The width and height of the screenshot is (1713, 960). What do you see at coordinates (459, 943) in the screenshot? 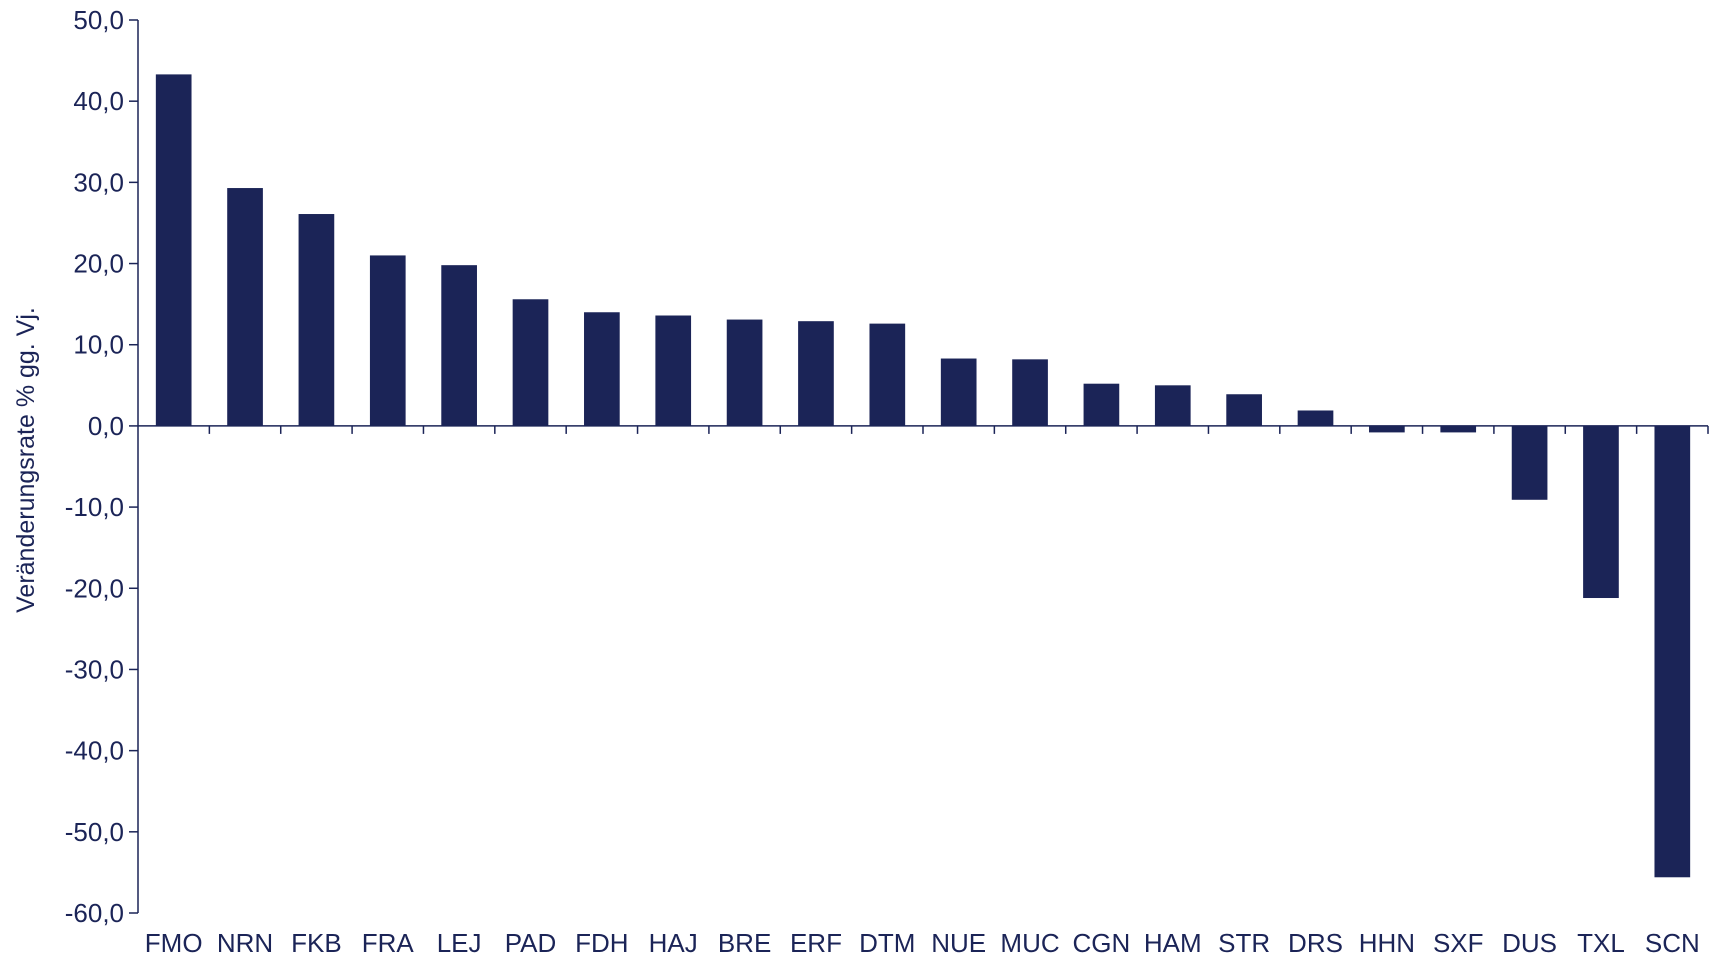
I see `x-tick-label: LEJ` at bounding box center [459, 943].